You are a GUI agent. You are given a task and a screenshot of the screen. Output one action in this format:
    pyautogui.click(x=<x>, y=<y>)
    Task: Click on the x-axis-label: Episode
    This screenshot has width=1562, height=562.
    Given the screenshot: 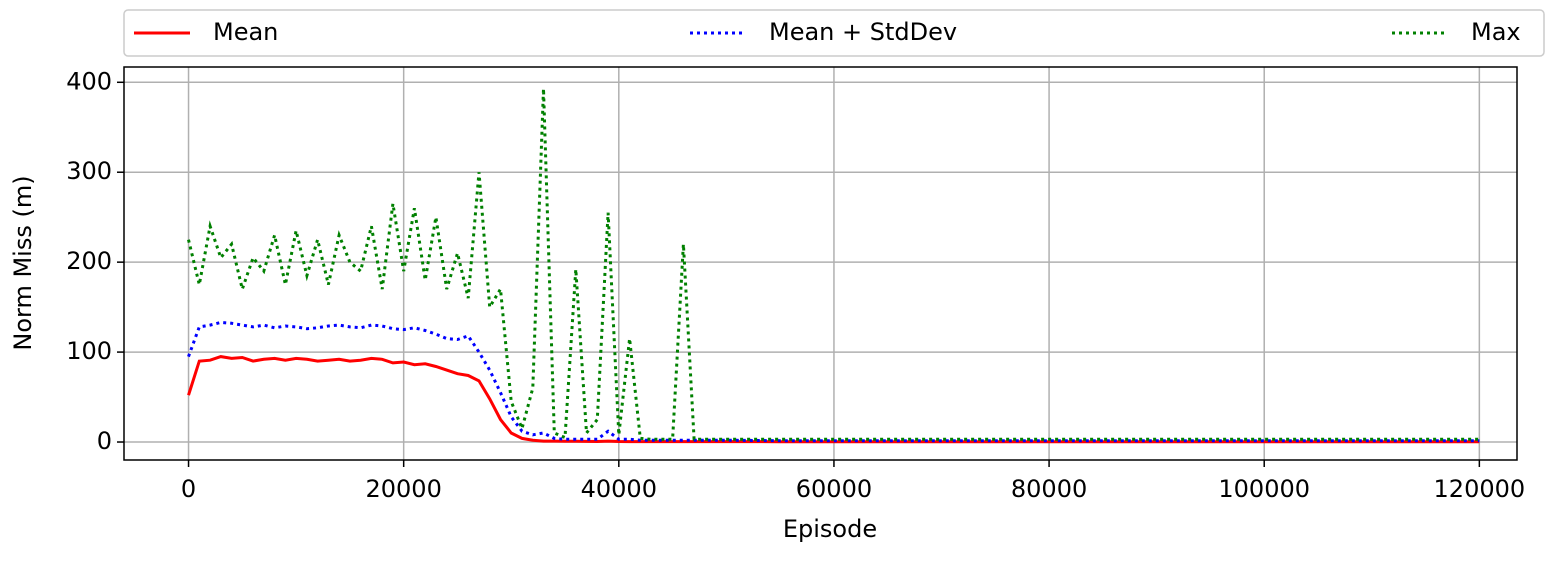 What is the action you would take?
    pyautogui.click(x=830, y=529)
    